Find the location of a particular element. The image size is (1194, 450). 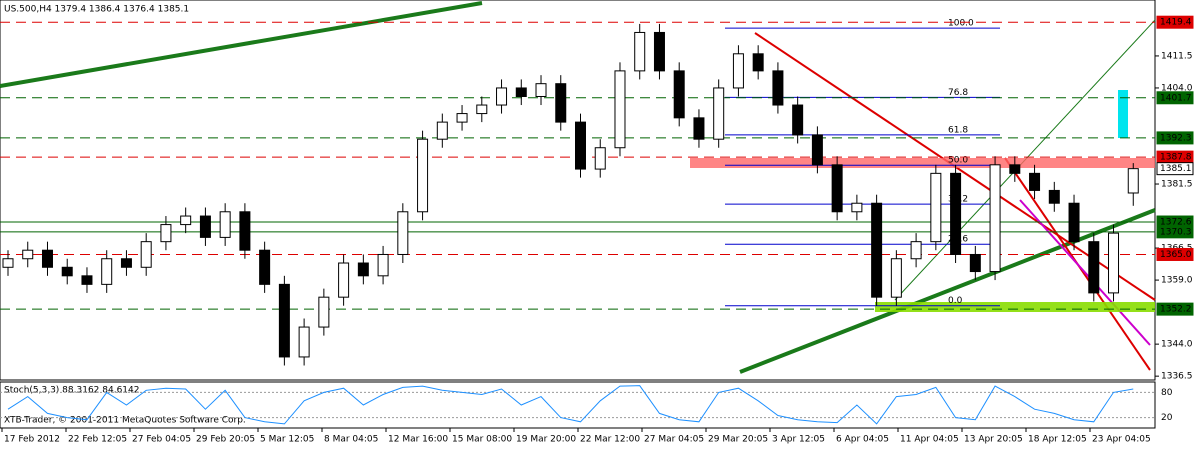

stoch-tick-label: 20 is located at coordinates (1167, 418).